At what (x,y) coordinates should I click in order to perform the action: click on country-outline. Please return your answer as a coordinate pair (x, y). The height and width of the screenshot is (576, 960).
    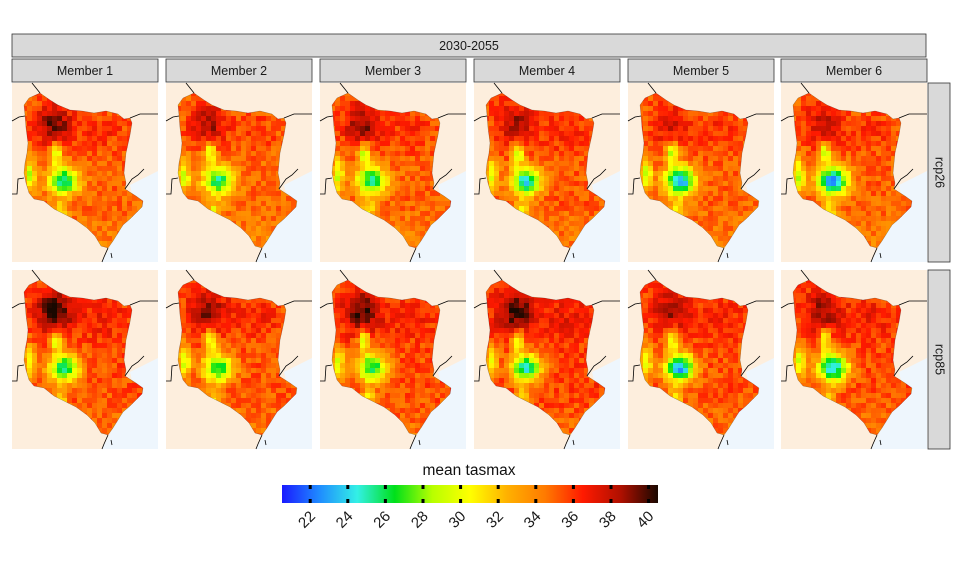
    Looking at the image, I should click on (545, 170).